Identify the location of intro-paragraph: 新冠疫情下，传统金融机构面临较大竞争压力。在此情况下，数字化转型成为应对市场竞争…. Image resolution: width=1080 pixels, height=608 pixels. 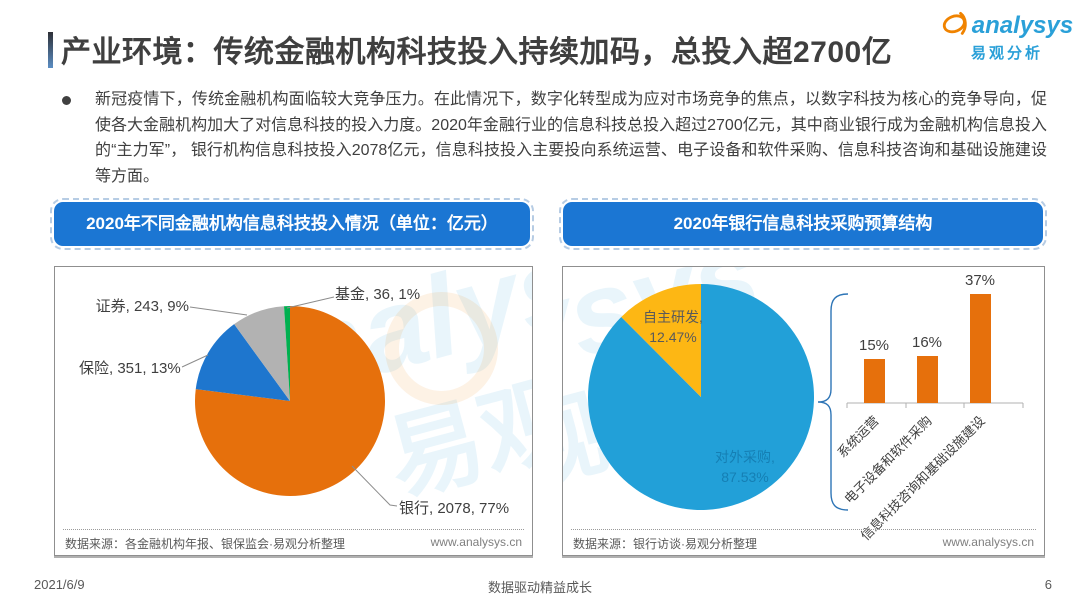
(571, 138).